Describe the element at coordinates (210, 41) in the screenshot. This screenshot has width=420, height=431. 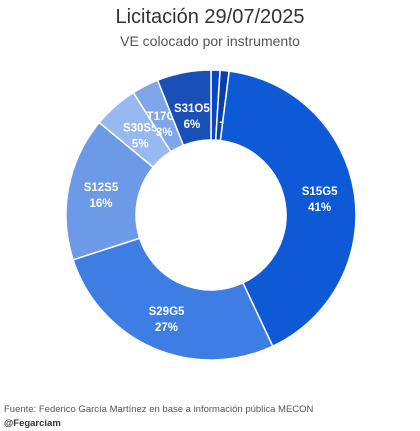
I see `chart-subtitle: VE colocado por instrumento` at that location.